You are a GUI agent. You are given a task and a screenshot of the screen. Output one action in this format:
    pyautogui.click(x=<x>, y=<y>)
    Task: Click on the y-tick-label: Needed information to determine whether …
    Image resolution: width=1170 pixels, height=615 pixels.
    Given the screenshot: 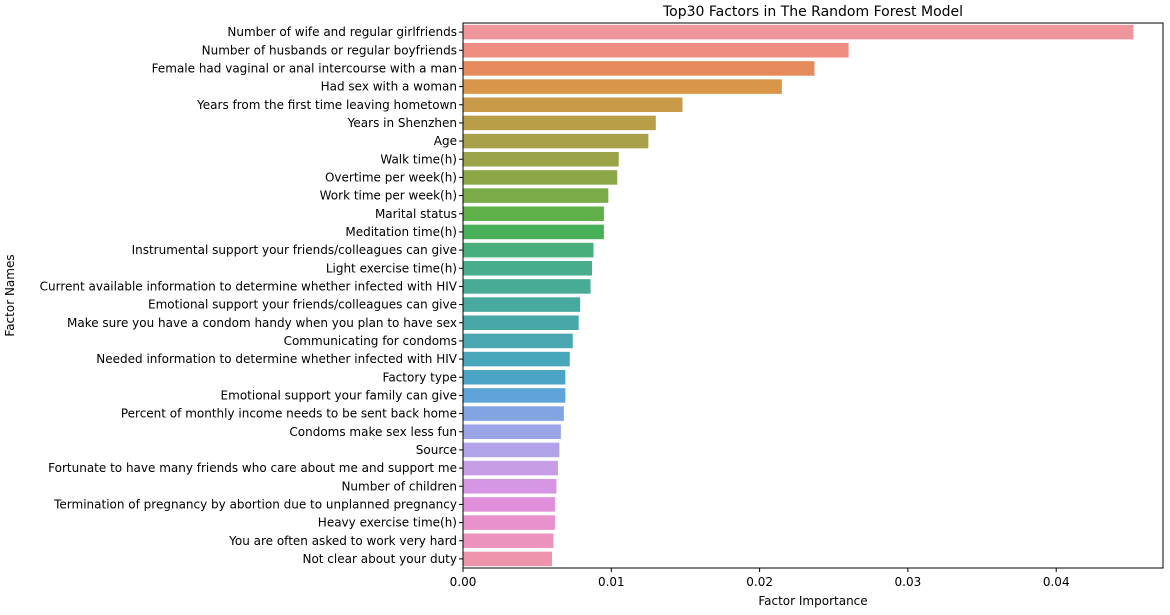 What is the action you would take?
    pyautogui.click(x=276, y=359)
    